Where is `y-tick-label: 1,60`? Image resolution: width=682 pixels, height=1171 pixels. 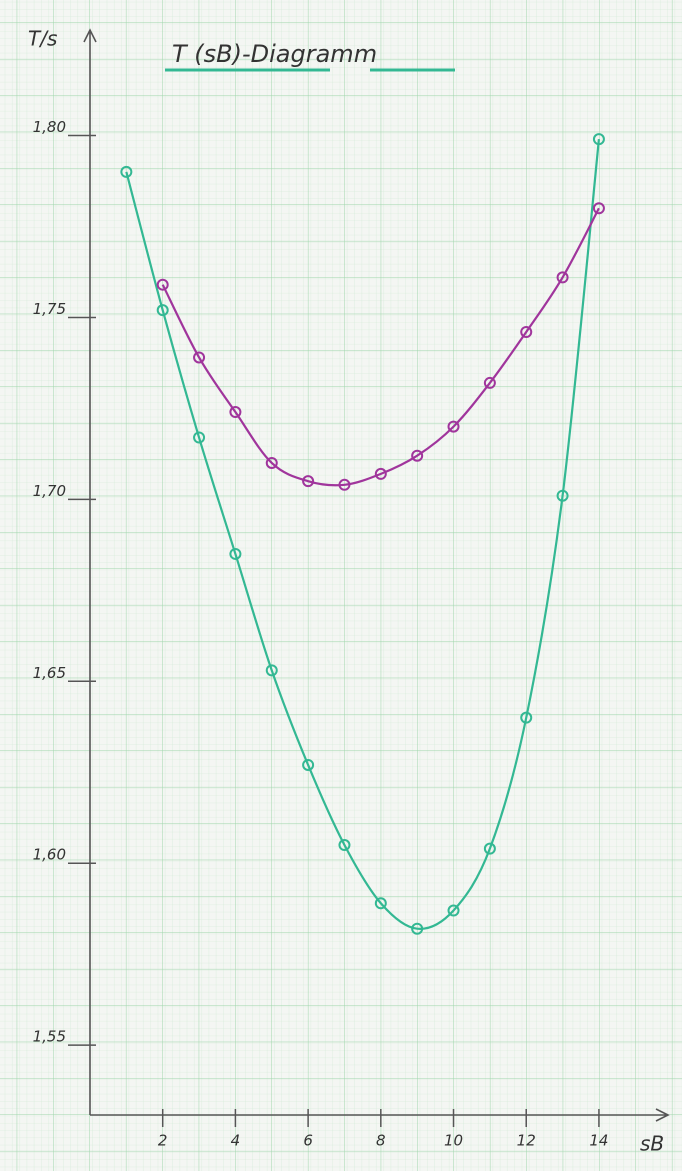
y-tick-label: 1,60 is located at coordinates (49, 855).